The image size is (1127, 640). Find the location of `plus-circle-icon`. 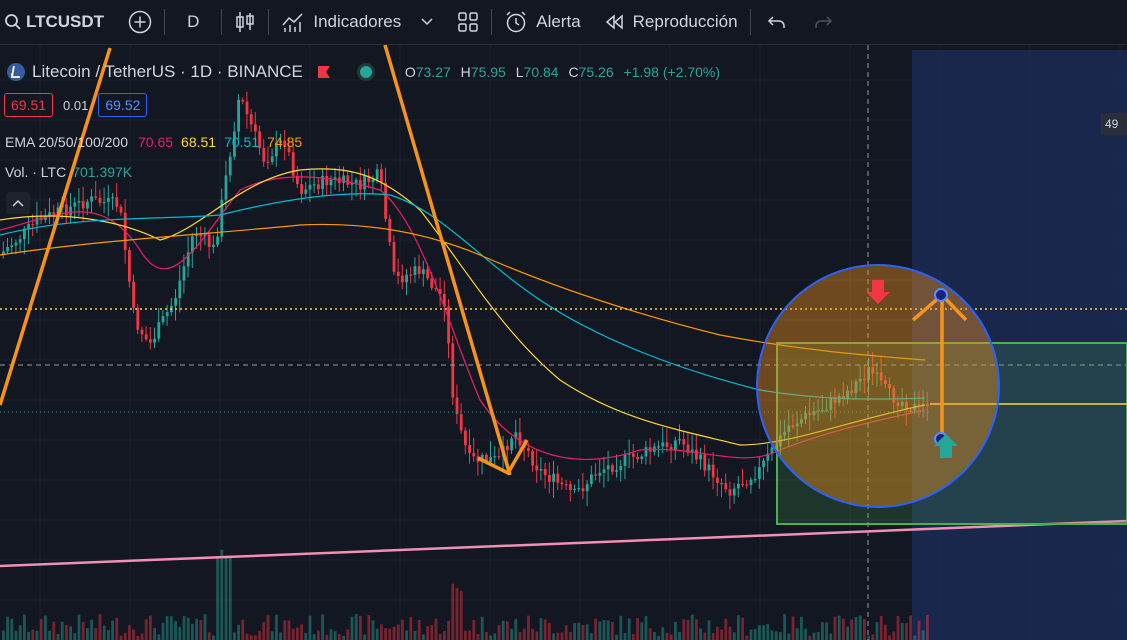

plus-circle-icon is located at coordinates (140, 22).